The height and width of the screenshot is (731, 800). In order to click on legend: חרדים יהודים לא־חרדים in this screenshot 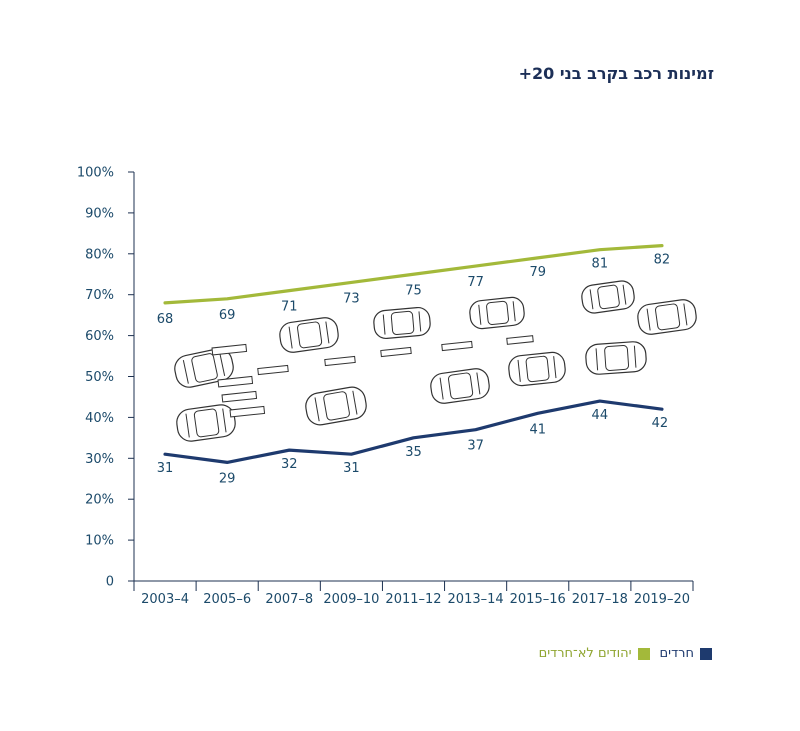, I will do `click(625, 653)`.